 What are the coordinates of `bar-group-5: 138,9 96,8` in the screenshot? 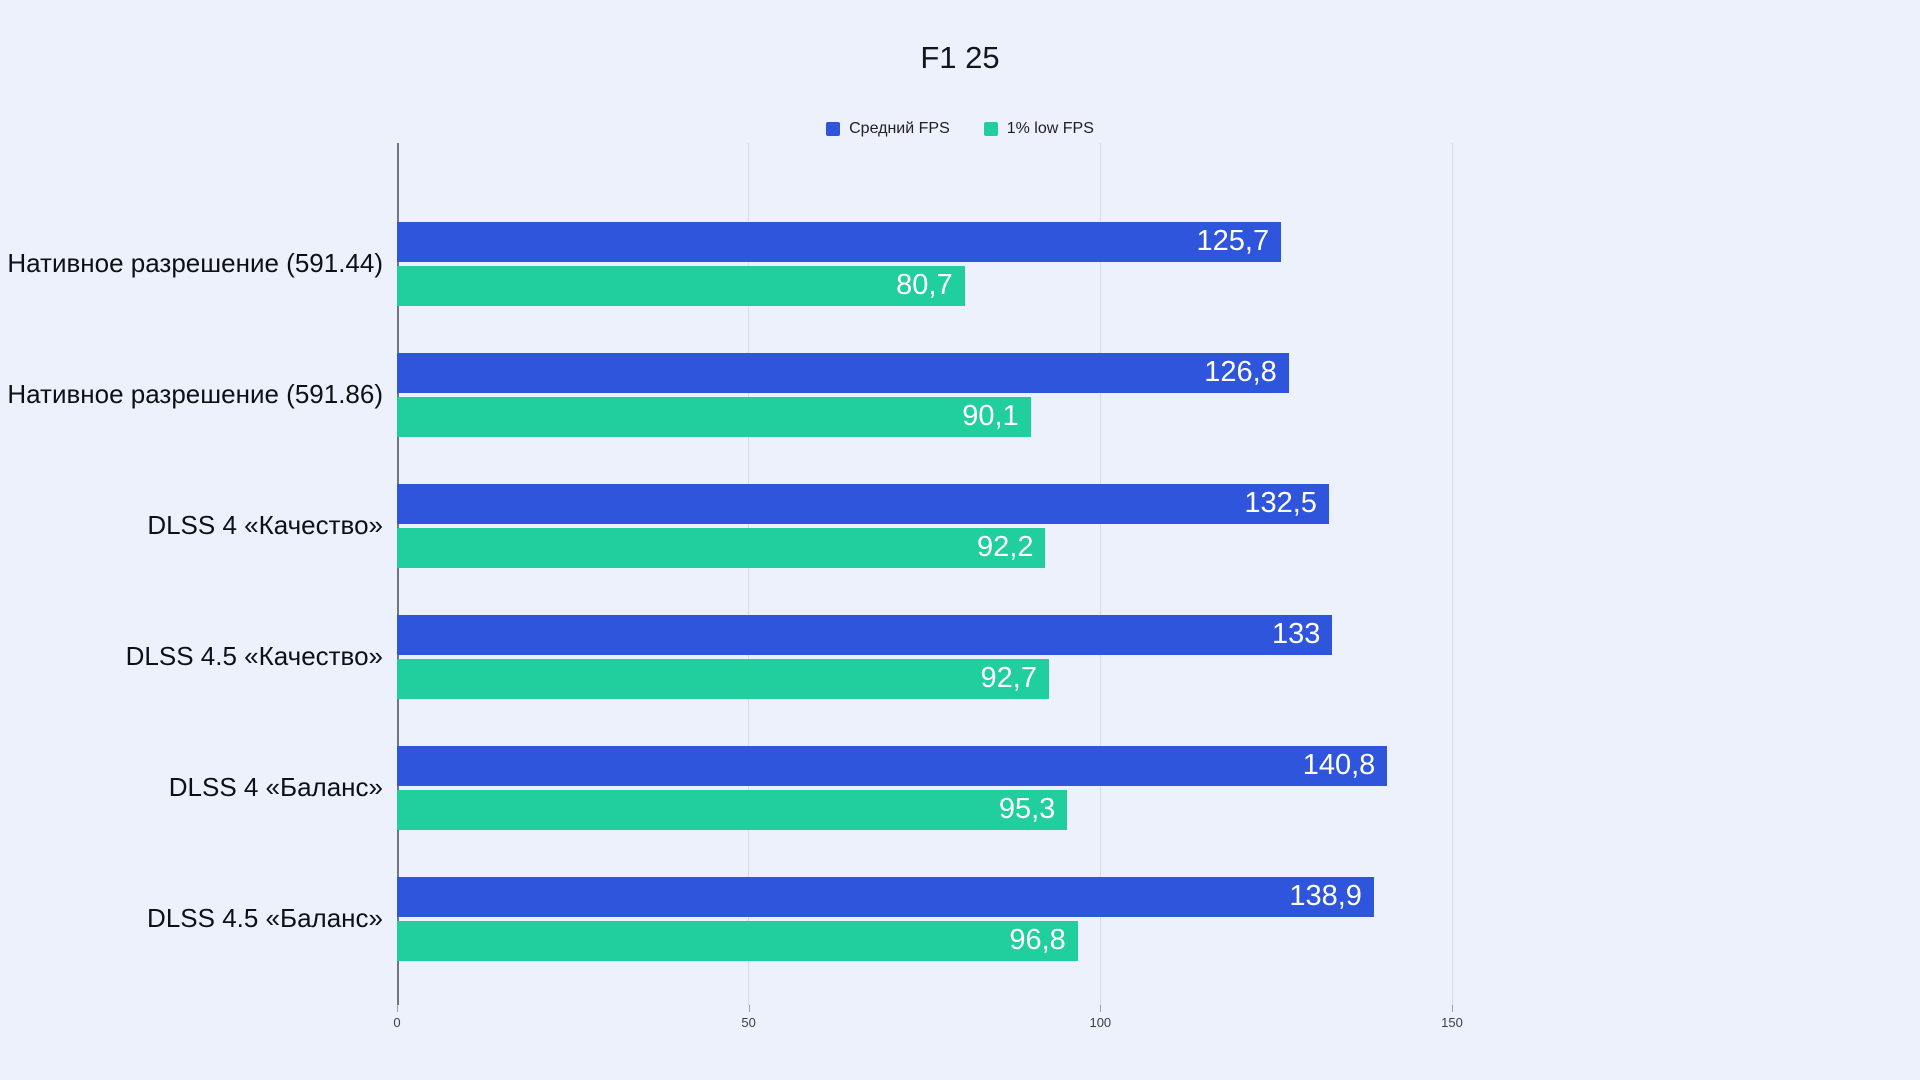 It's located at (924, 918).